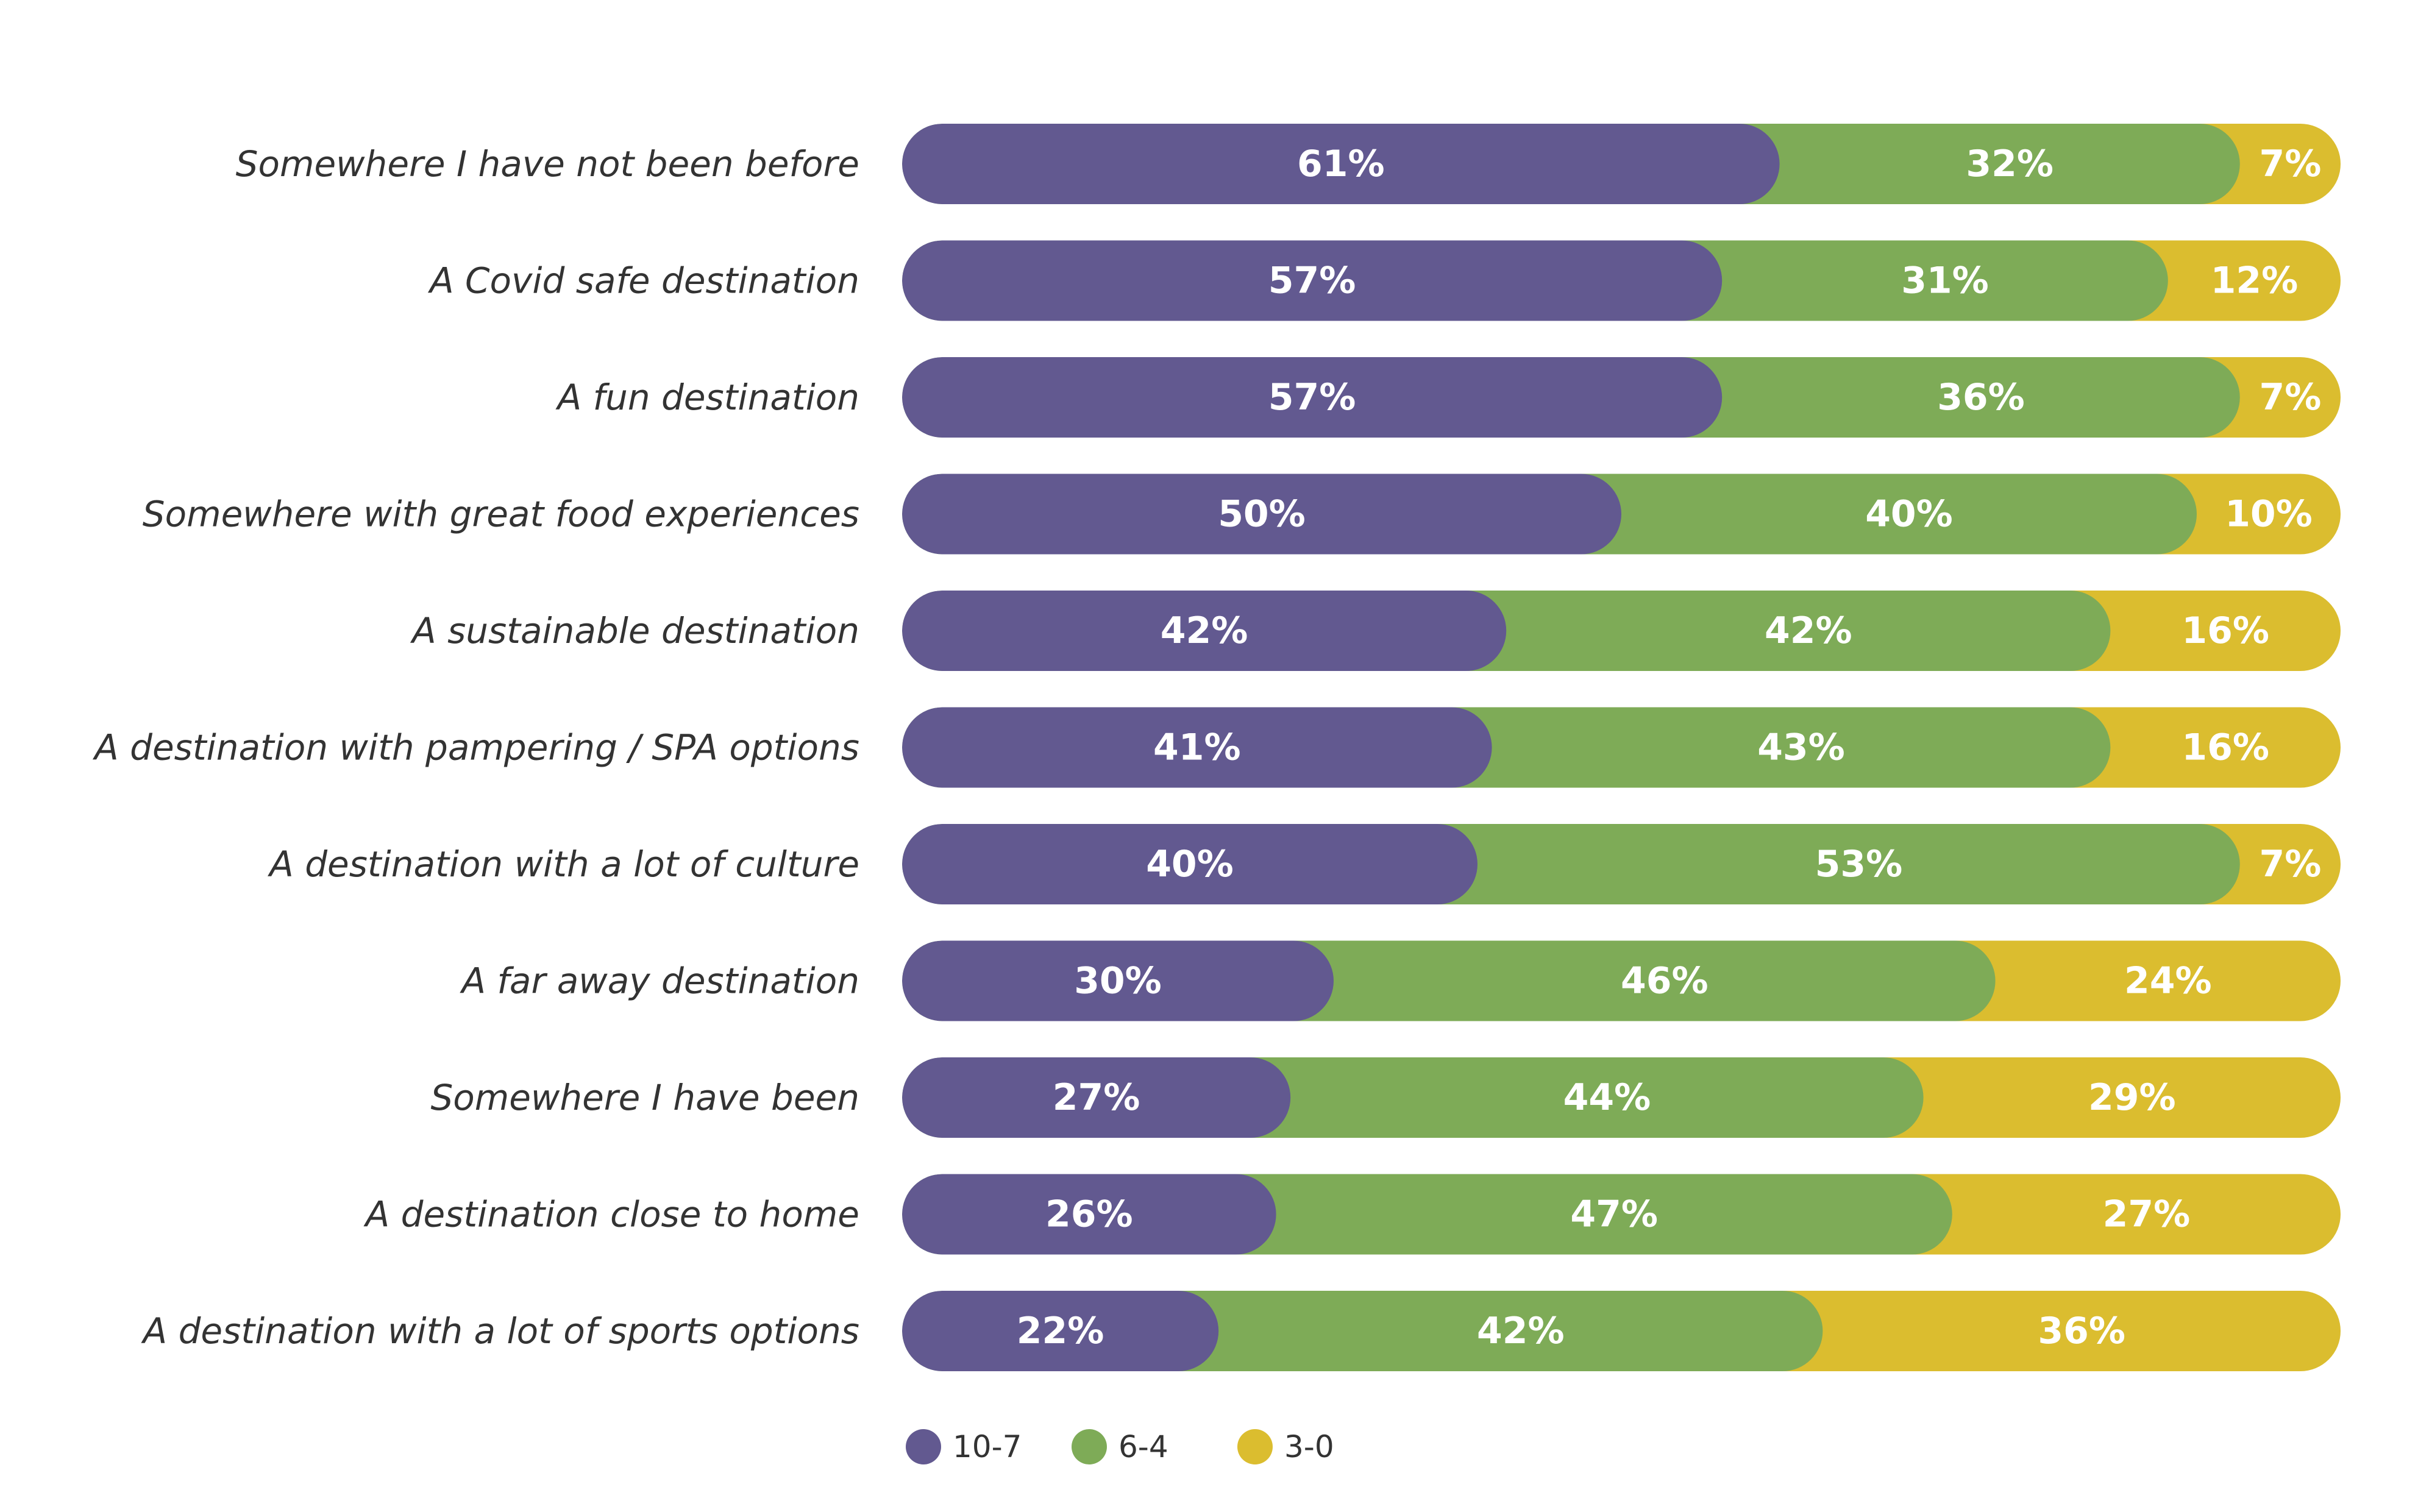  I want to click on legend-label: 3-0, so click(1309, 1447).